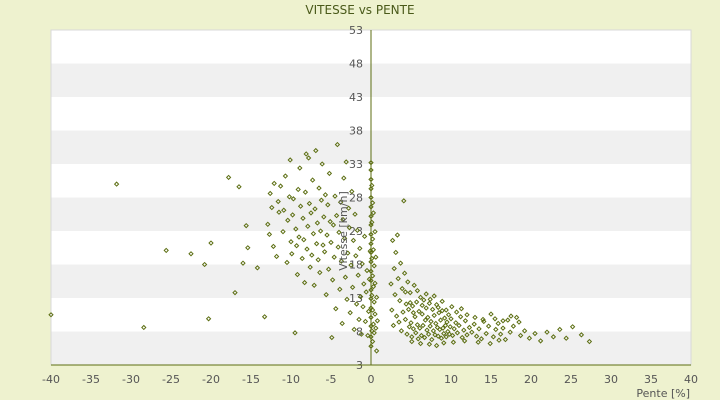 This screenshot has height=400, width=720. I want to click on chart-title: VITESSE vs PENTE, so click(359, 10).